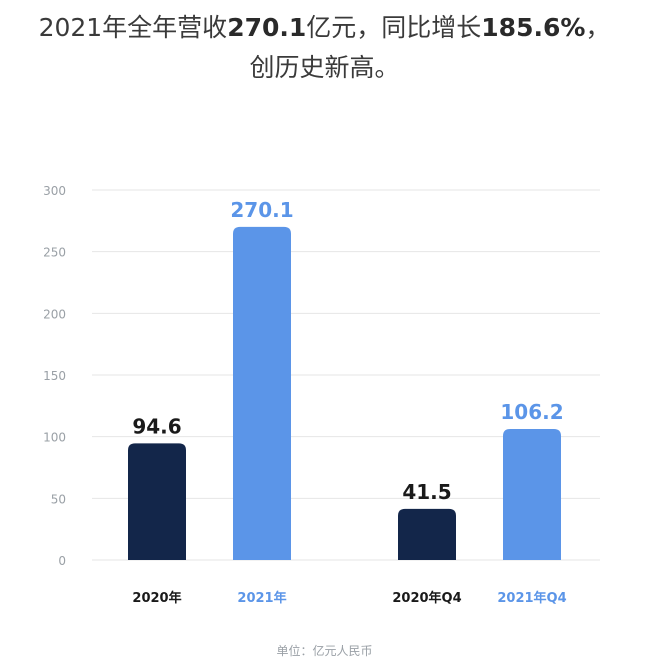 This screenshot has width=649, height=670. What do you see at coordinates (531, 598) in the screenshot?
I see `category-label: 2021年Q4` at bounding box center [531, 598].